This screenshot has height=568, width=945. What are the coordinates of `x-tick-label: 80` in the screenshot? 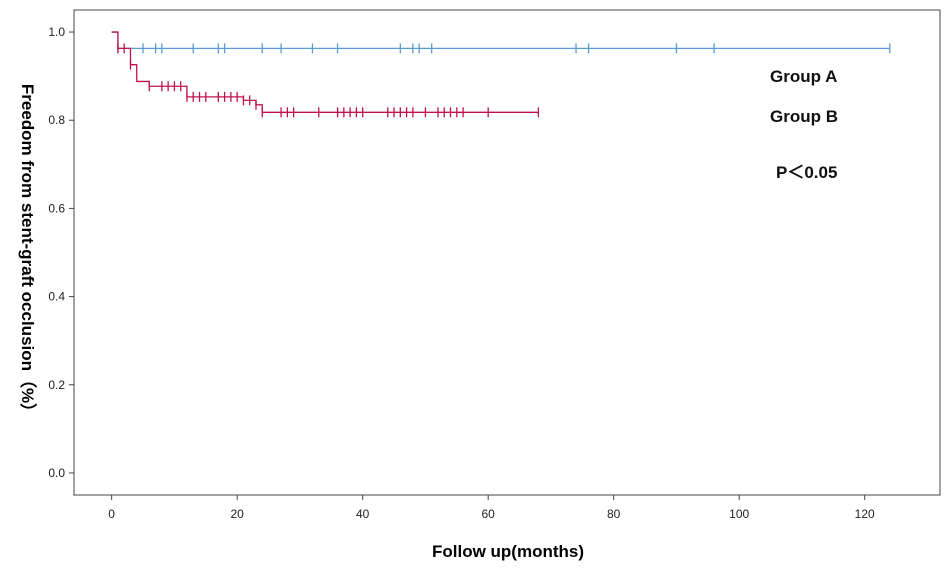 It's located at (614, 514).